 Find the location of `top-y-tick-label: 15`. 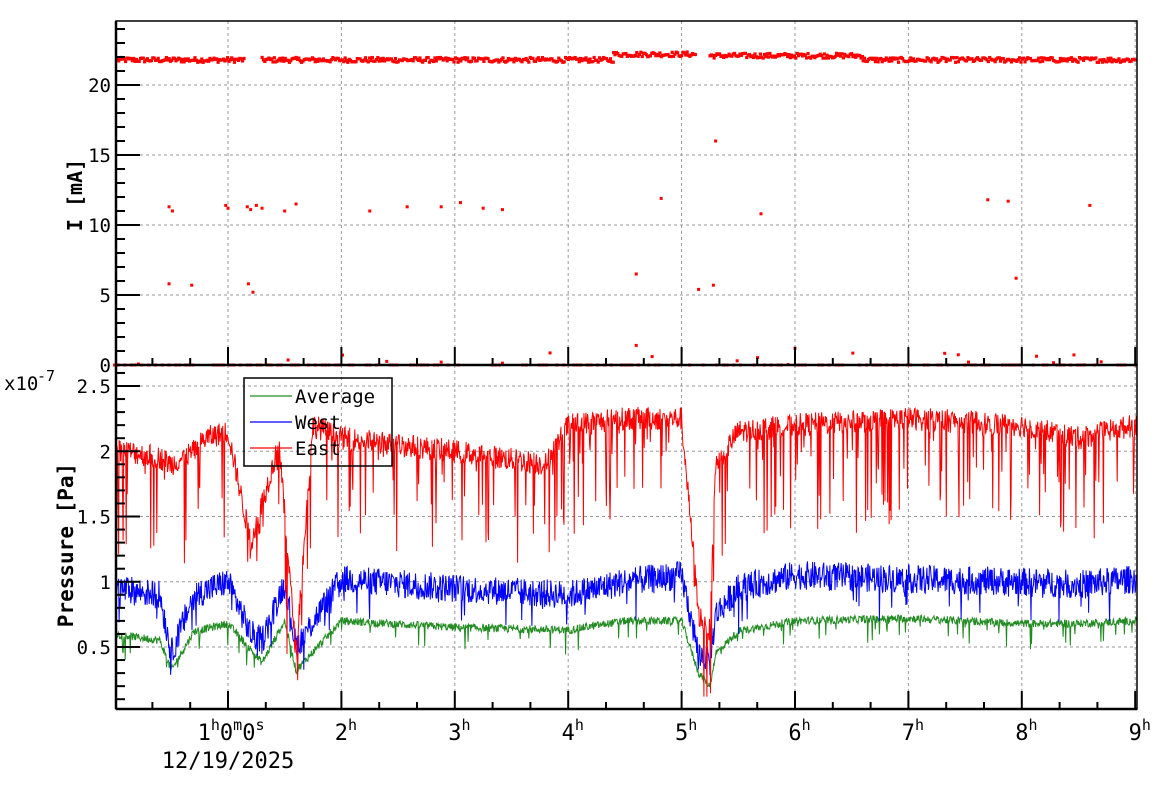

top-y-tick-label: 15 is located at coordinates (99, 156).